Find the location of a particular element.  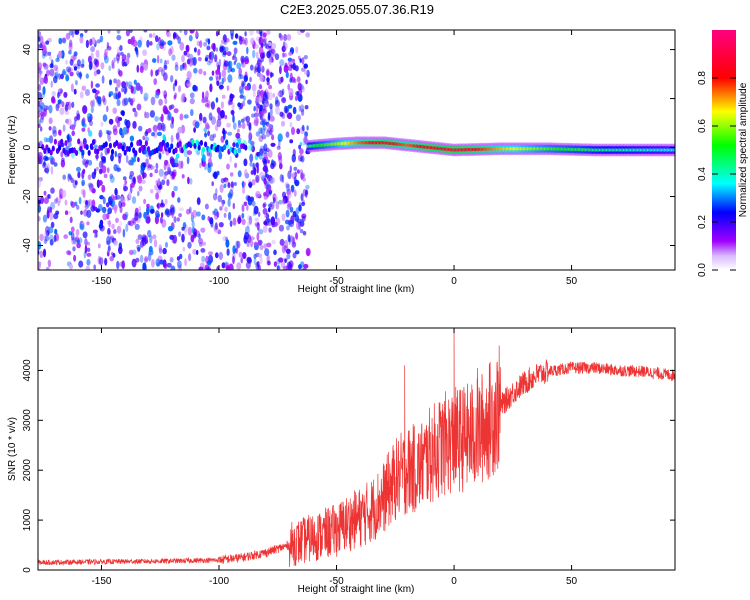

y-tick-label: 0 is located at coordinates (27, 147).